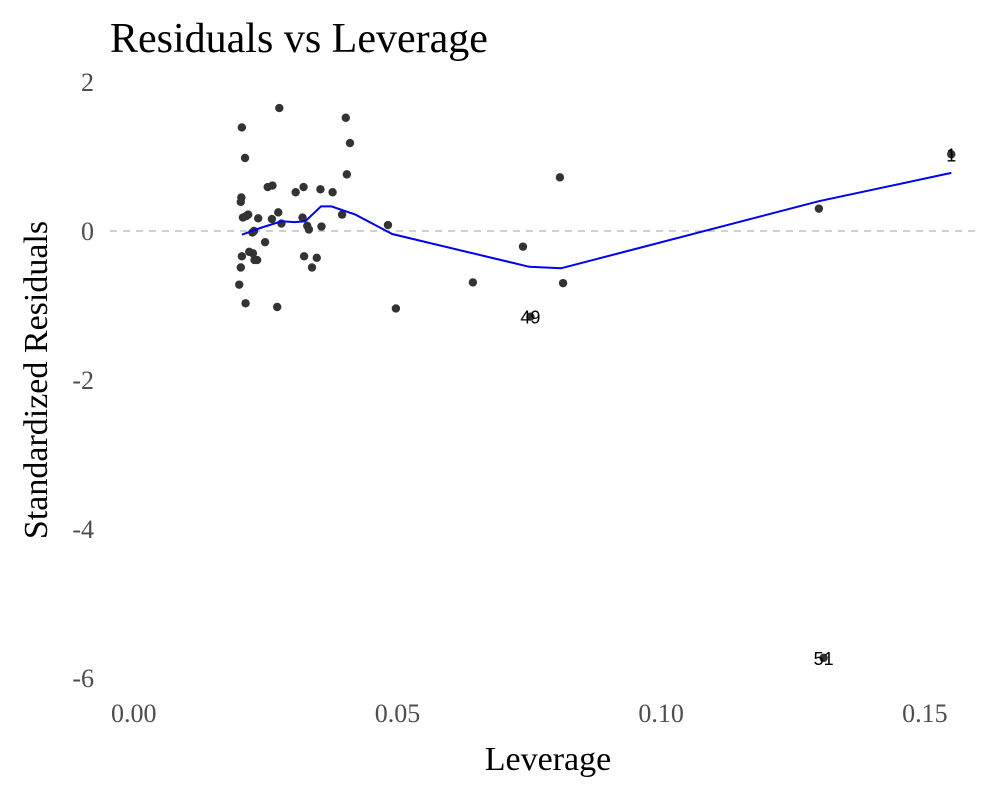  Describe the element at coordinates (548, 759) in the screenshot. I see `x-axis-title: Leverage` at that location.